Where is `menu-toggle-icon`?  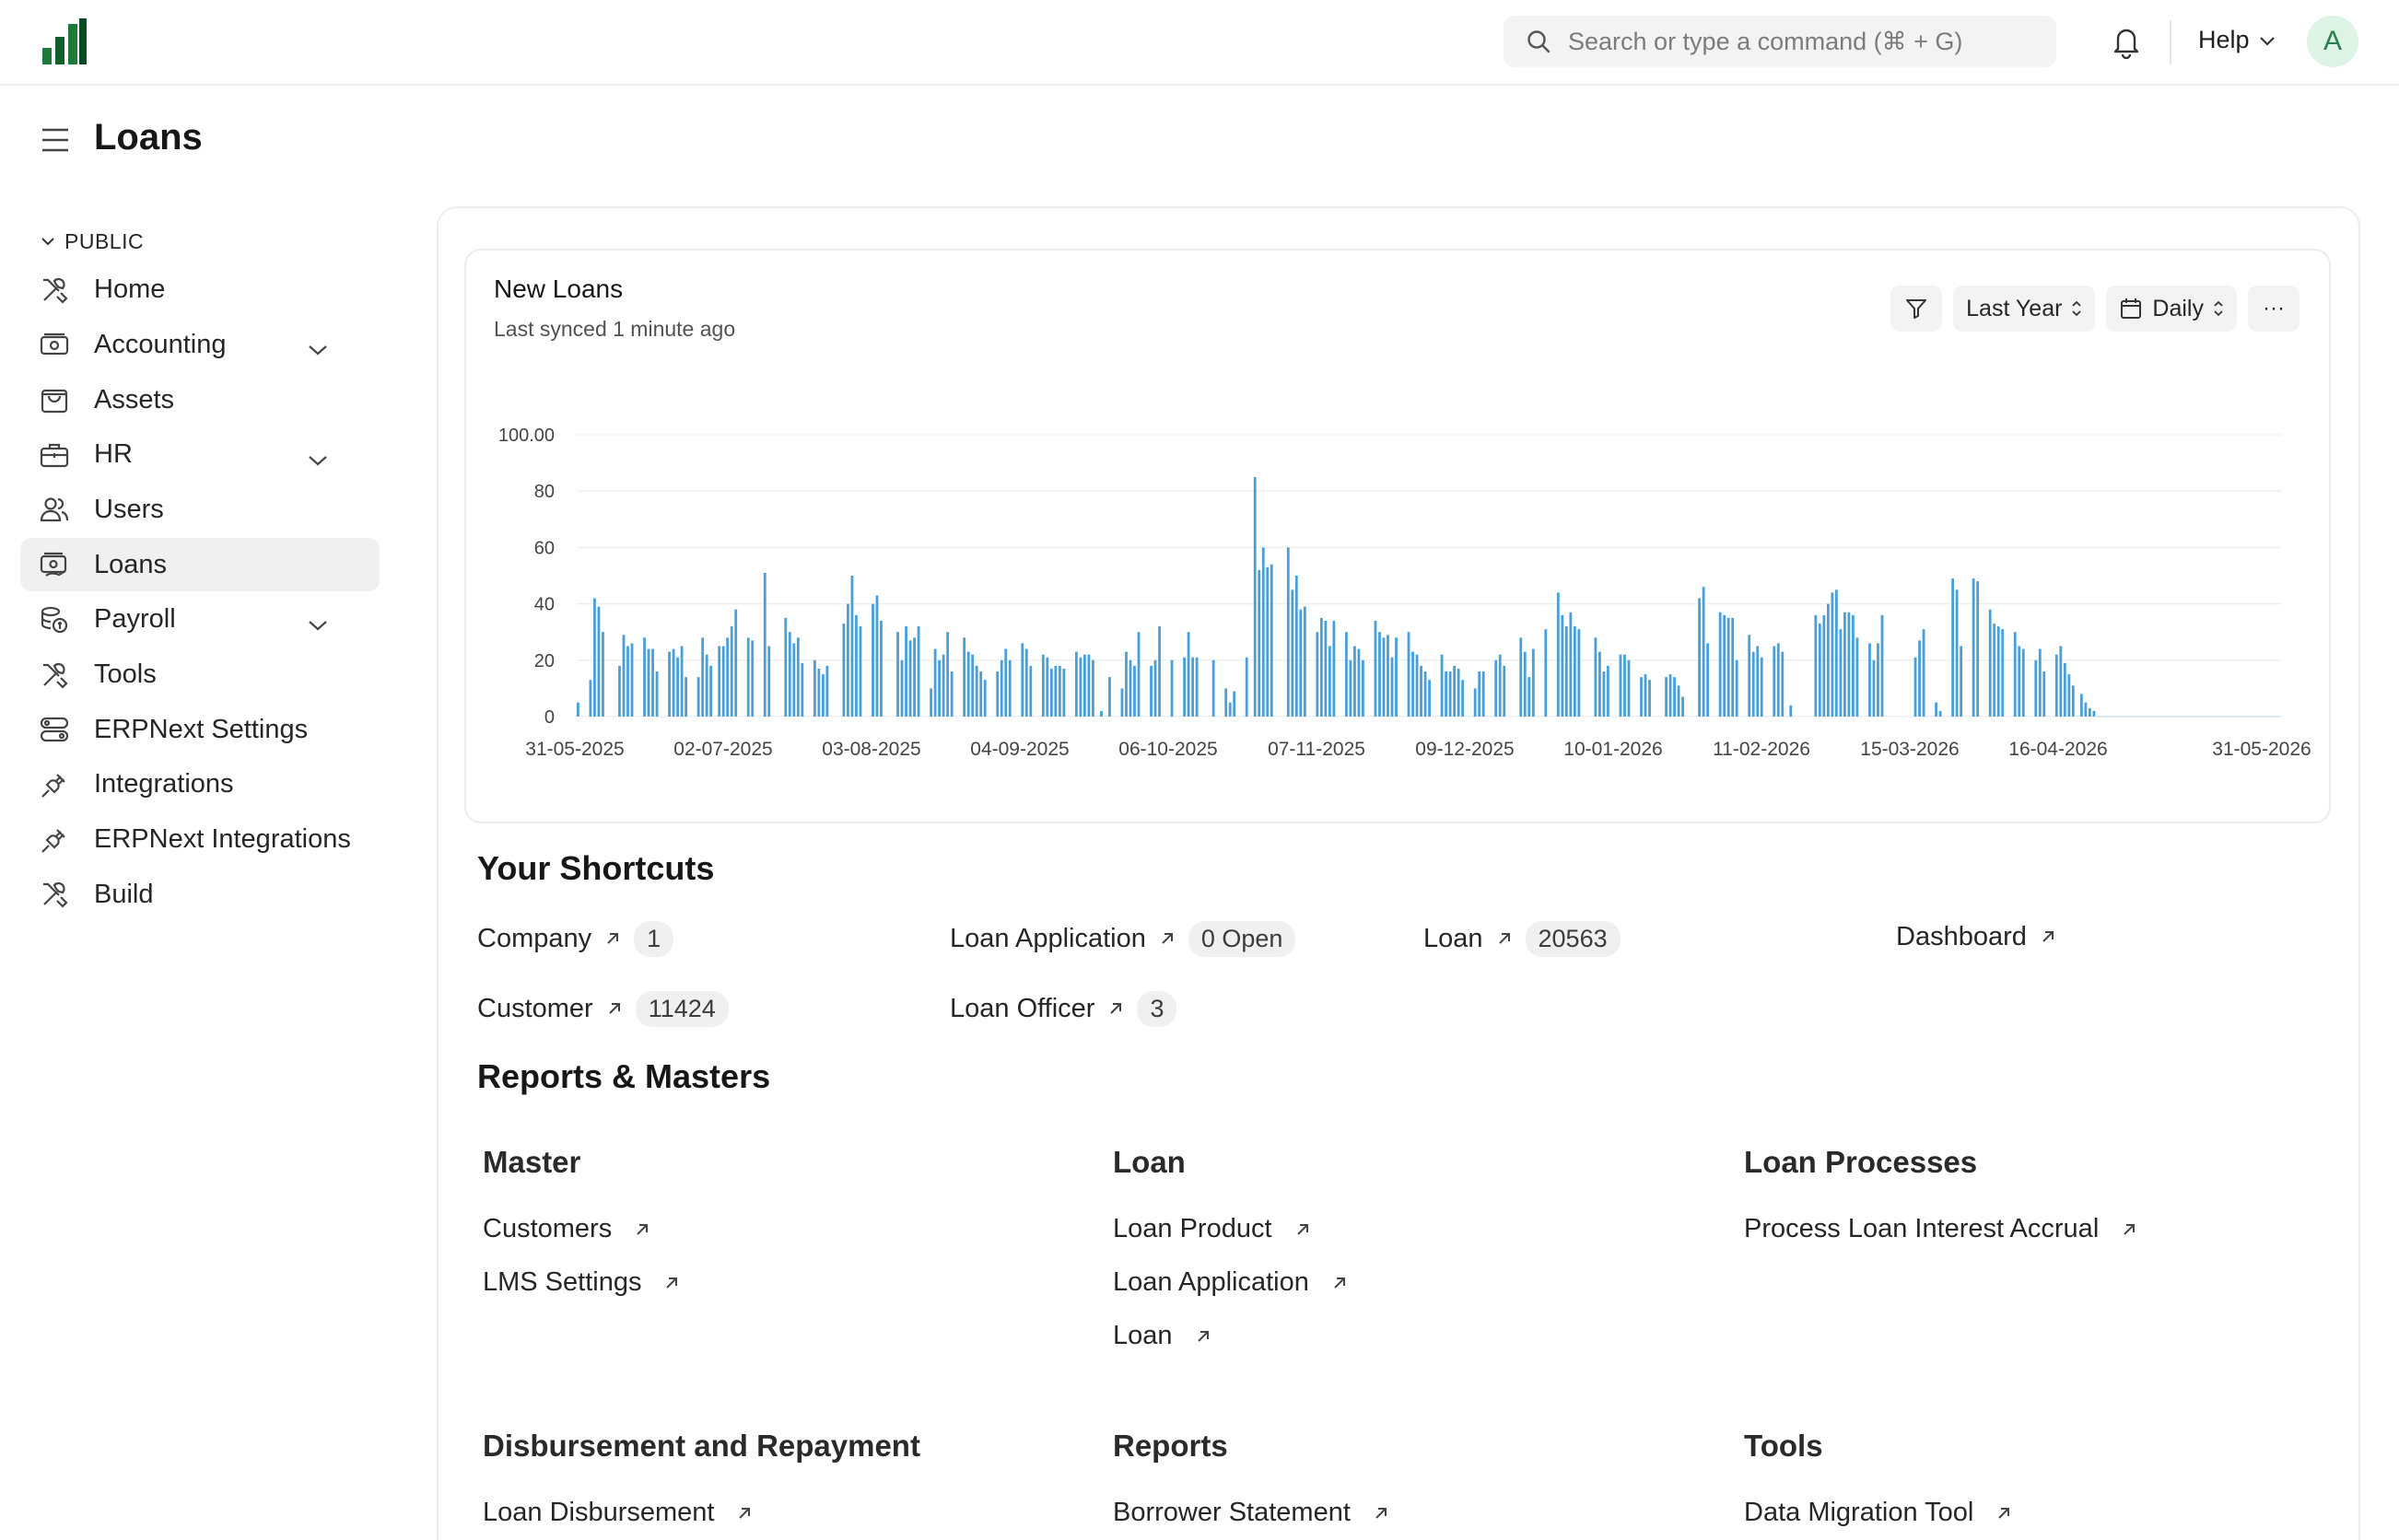 menu-toggle-icon is located at coordinates (55, 140).